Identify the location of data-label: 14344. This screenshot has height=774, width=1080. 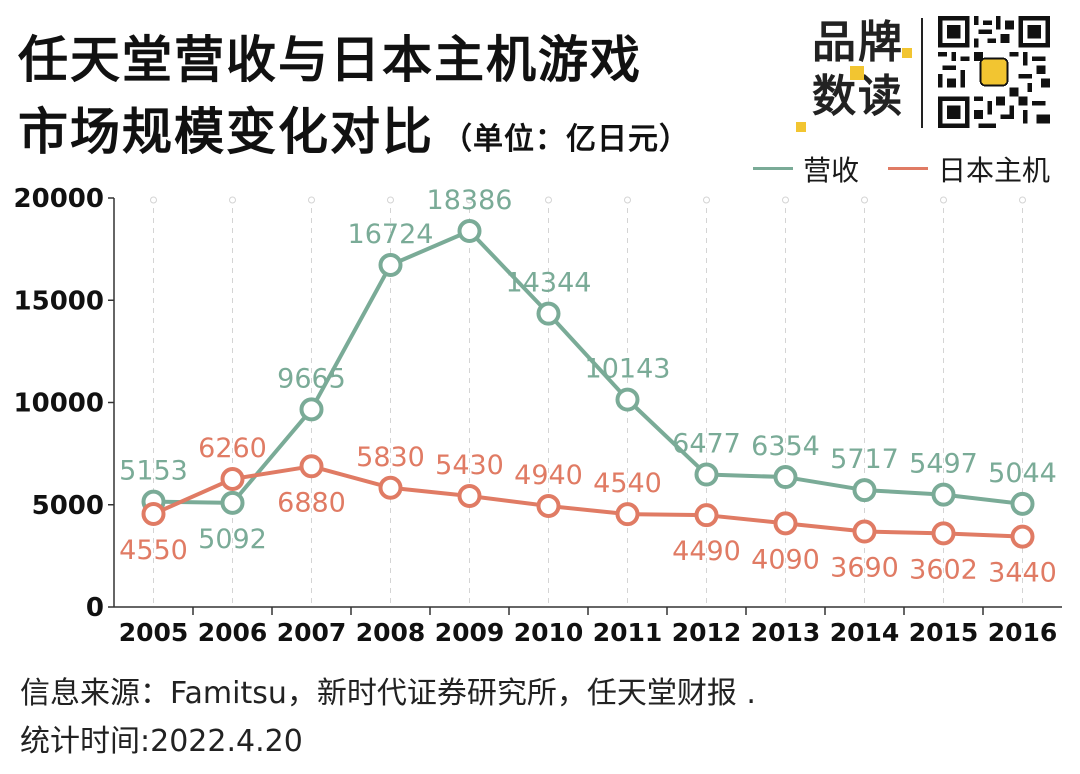
(549, 283).